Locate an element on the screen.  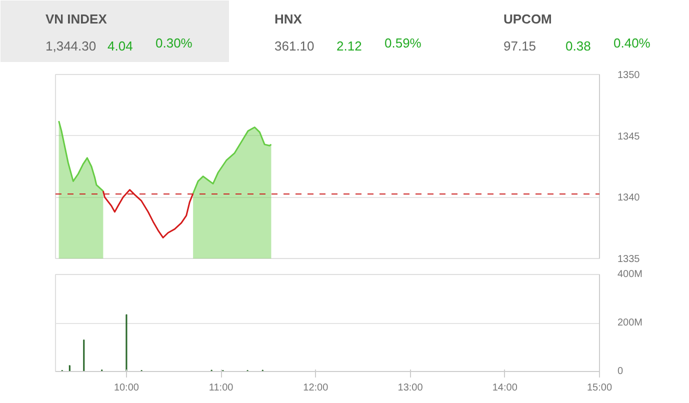
text: 2.12 is located at coordinates (349, 46).